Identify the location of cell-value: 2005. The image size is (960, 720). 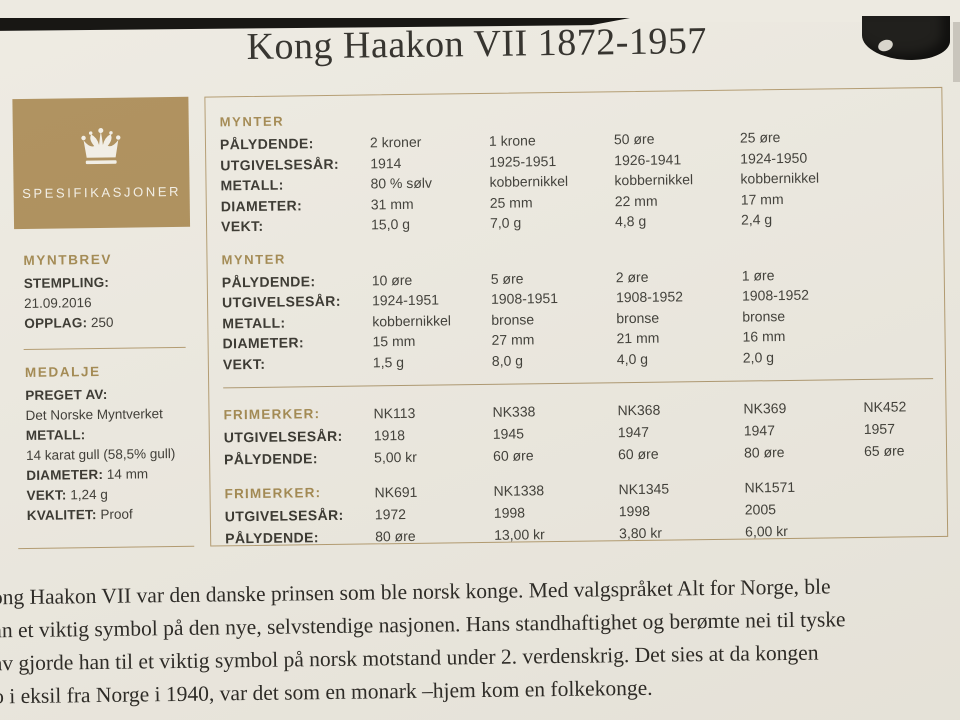
(760, 509).